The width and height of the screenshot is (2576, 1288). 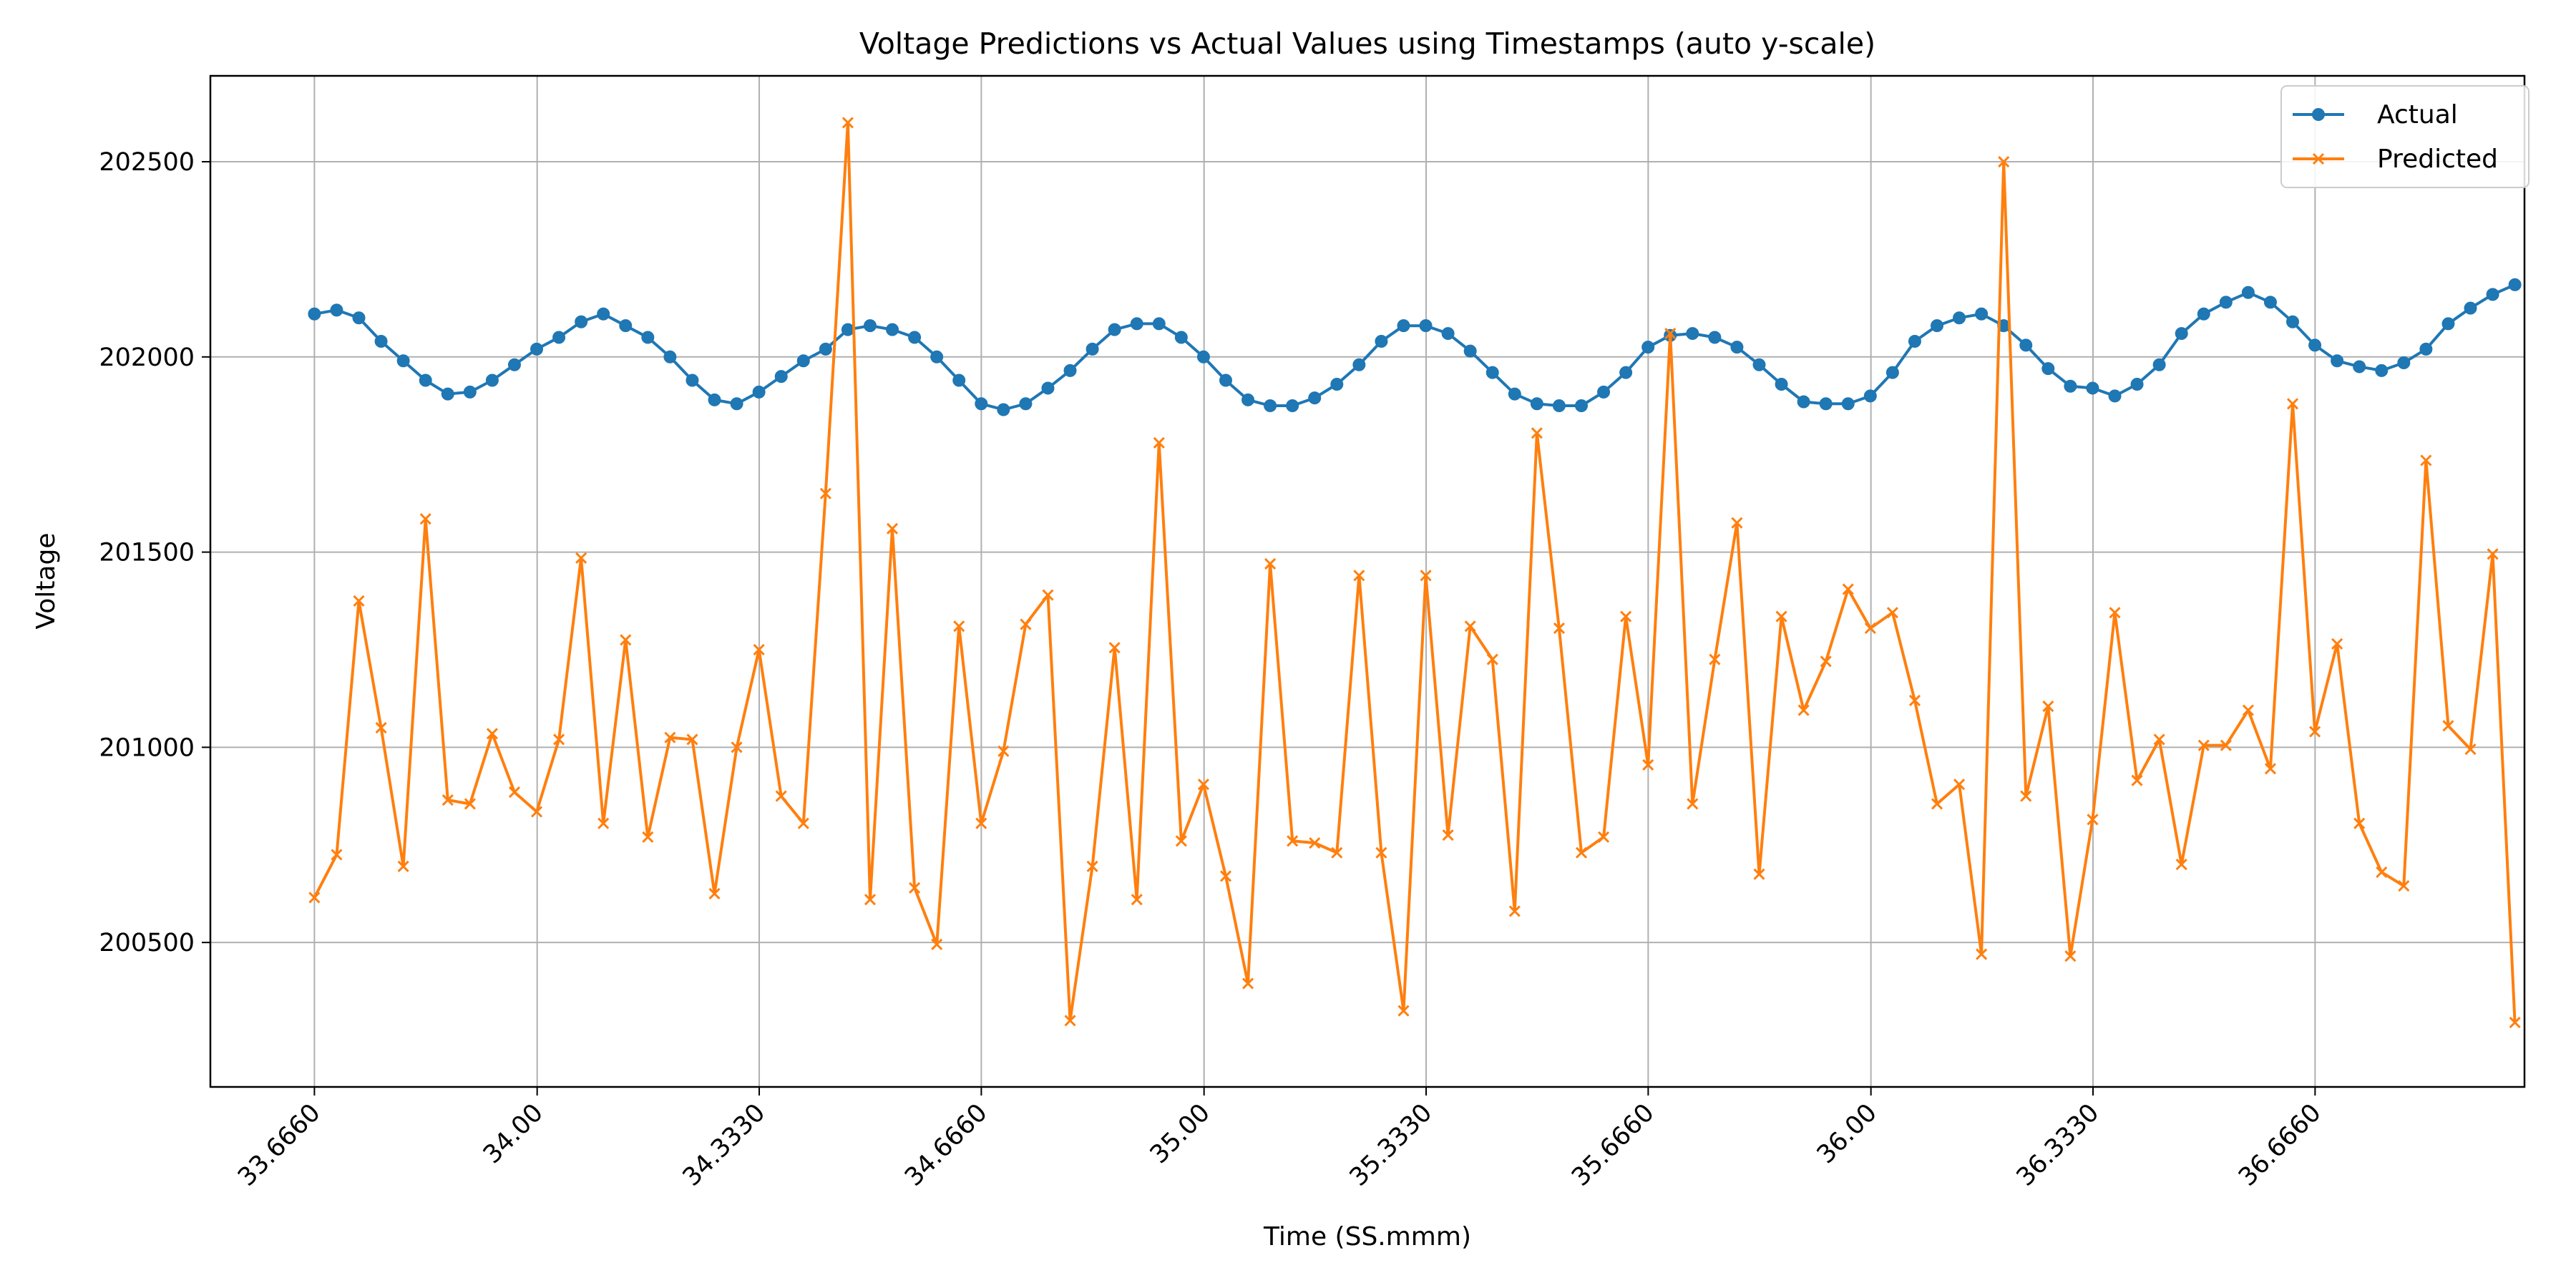 What do you see at coordinates (2437, 159) in the screenshot?
I see `legend-predicted-label: Predicted` at bounding box center [2437, 159].